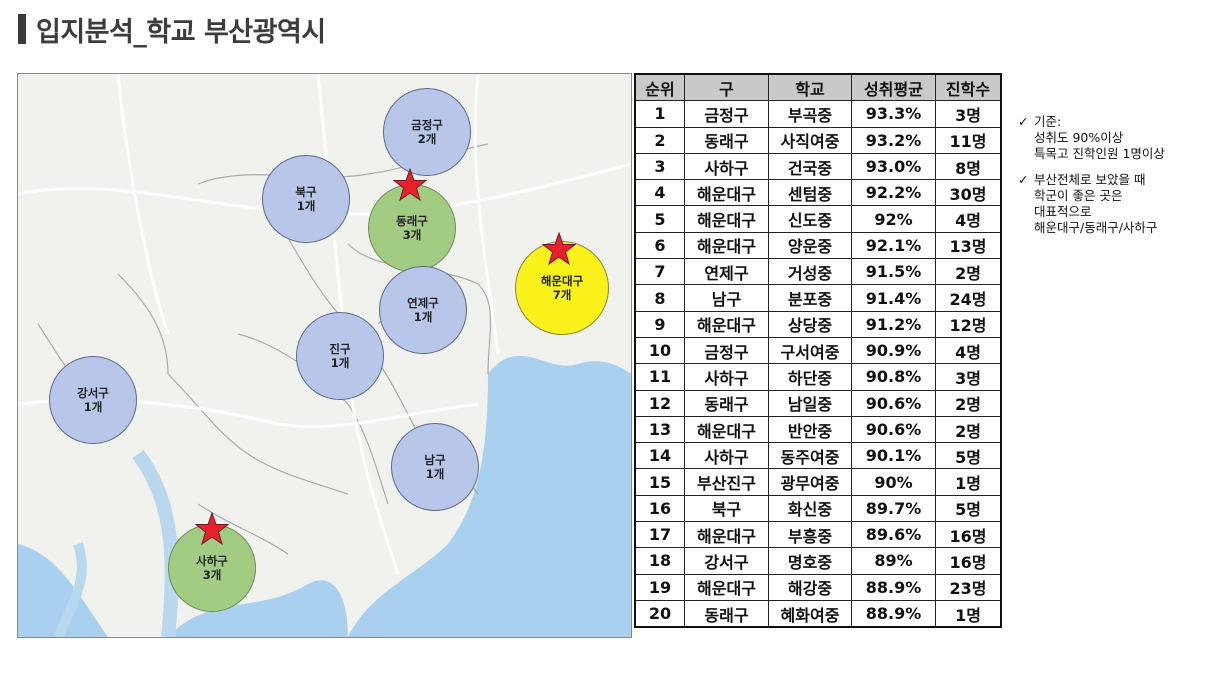 Image resolution: width=1216 pixels, height=684 pixels. Describe the element at coordinates (726, 508) in the screenshot. I see `cell-district: 북구` at that location.